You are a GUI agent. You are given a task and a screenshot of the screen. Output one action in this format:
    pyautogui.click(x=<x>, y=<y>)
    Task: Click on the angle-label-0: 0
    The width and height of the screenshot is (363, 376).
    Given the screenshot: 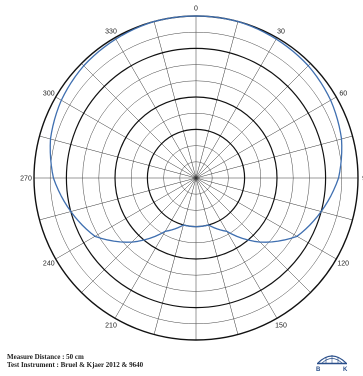 What is the action you would take?
    pyautogui.click(x=196, y=9)
    